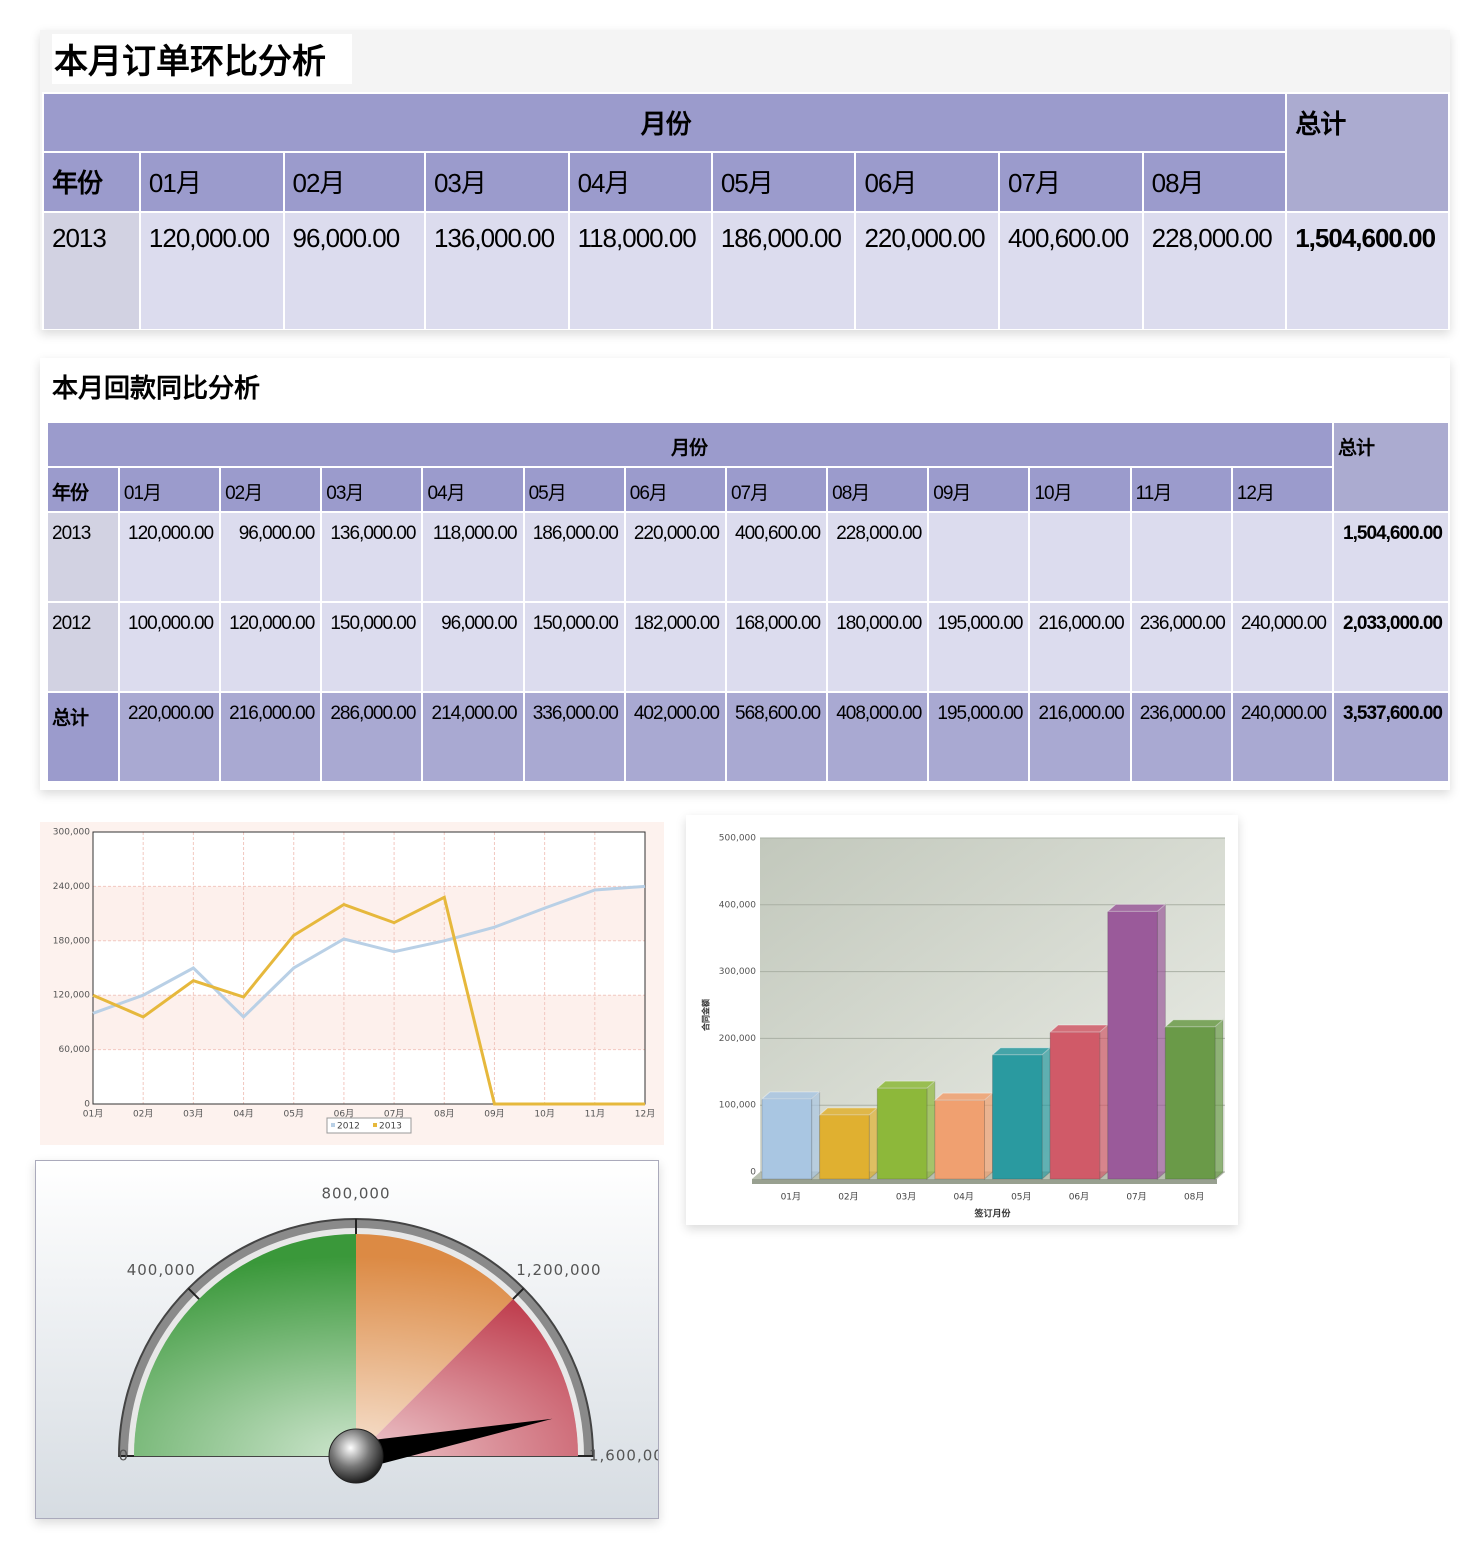 The height and width of the screenshot is (1552, 1484). Describe the element at coordinates (640, 182) in the screenshot. I see `month-header: 04月` at that location.